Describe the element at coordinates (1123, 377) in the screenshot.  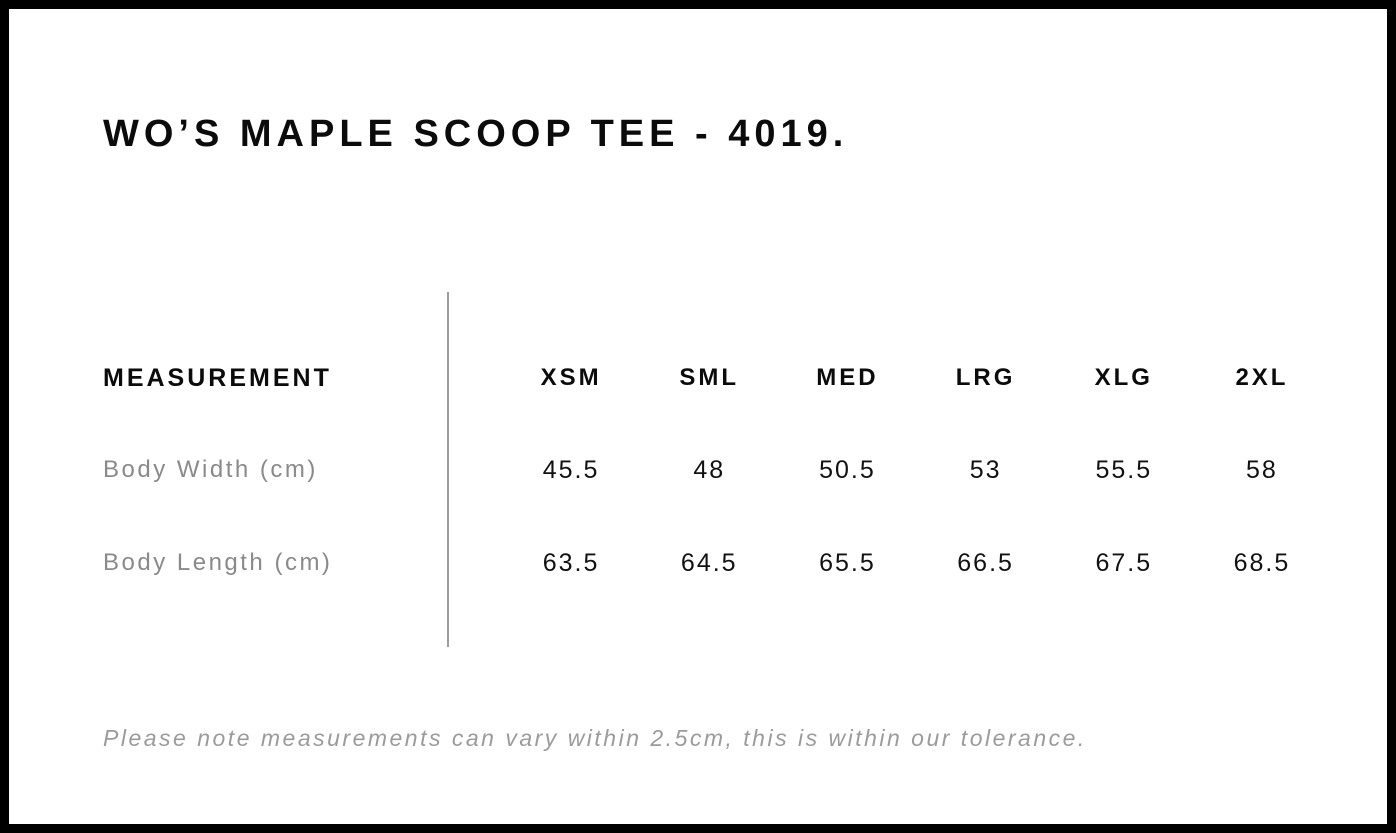
I see `column-header-size-xlg: XLG` at that location.